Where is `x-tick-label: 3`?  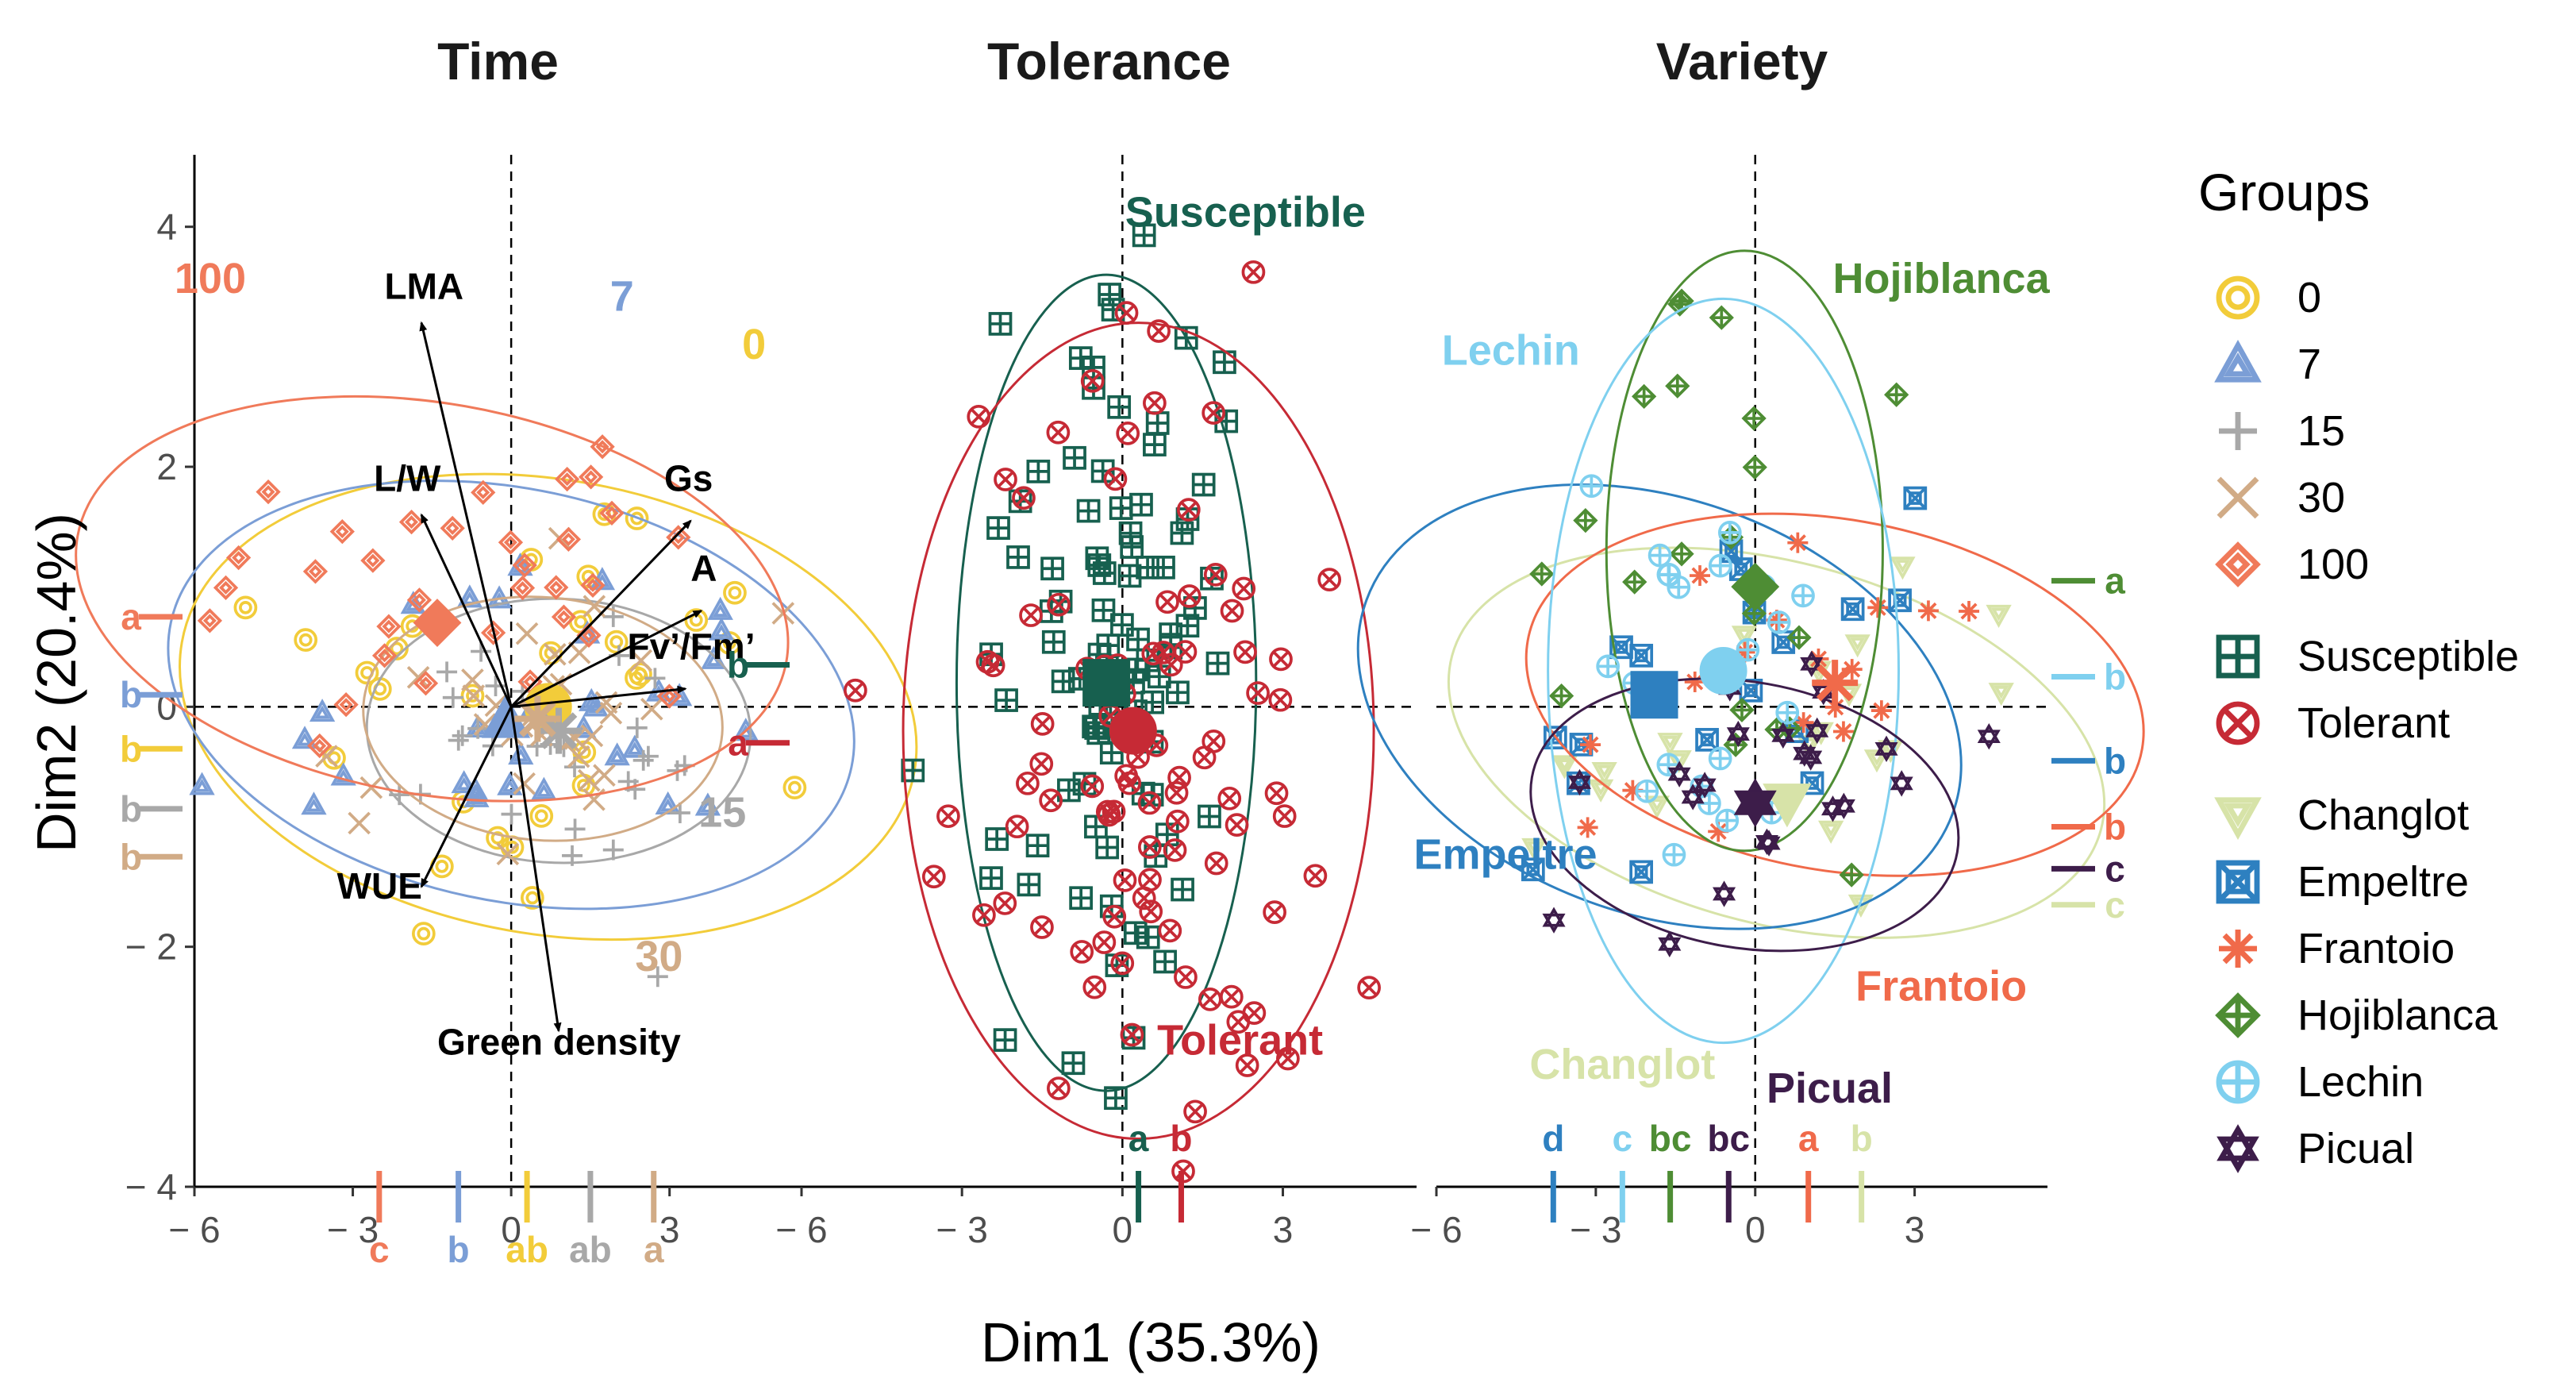
x-tick-label: 3 is located at coordinates (1283, 1229).